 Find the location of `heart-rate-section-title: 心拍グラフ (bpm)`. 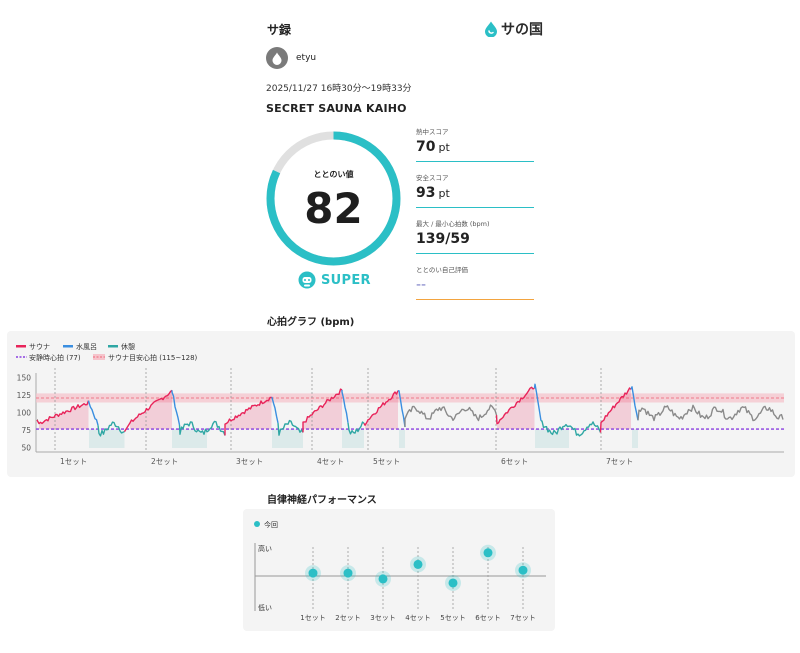

heart-rate-section-title: 心拍グラフ (bpm) is located at coordinates (311, 322).